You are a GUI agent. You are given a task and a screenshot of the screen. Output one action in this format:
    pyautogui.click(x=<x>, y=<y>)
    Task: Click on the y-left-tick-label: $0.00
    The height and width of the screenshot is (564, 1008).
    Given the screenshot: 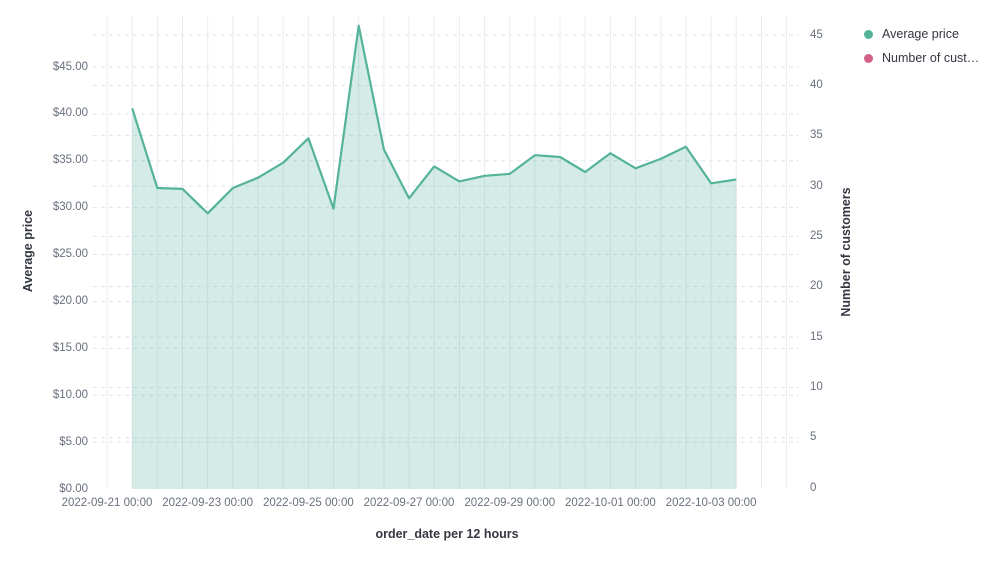 What is the action you would take?
    pyautogui.click(x=73, y=488)
    